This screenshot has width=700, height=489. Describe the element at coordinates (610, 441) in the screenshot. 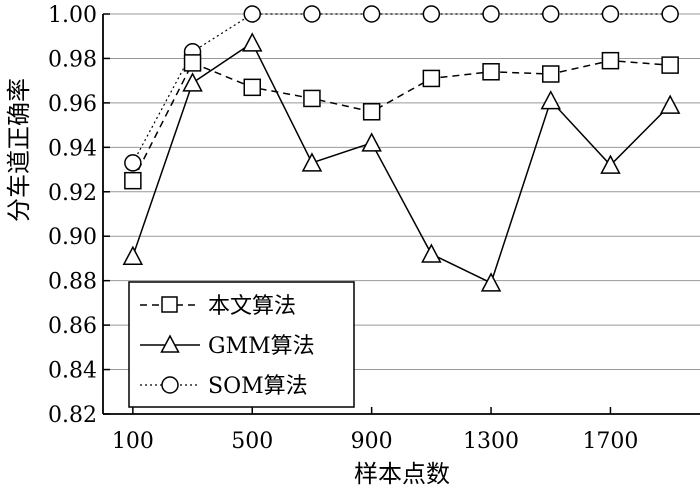

I see `x-tick-label: 1700` at that location.